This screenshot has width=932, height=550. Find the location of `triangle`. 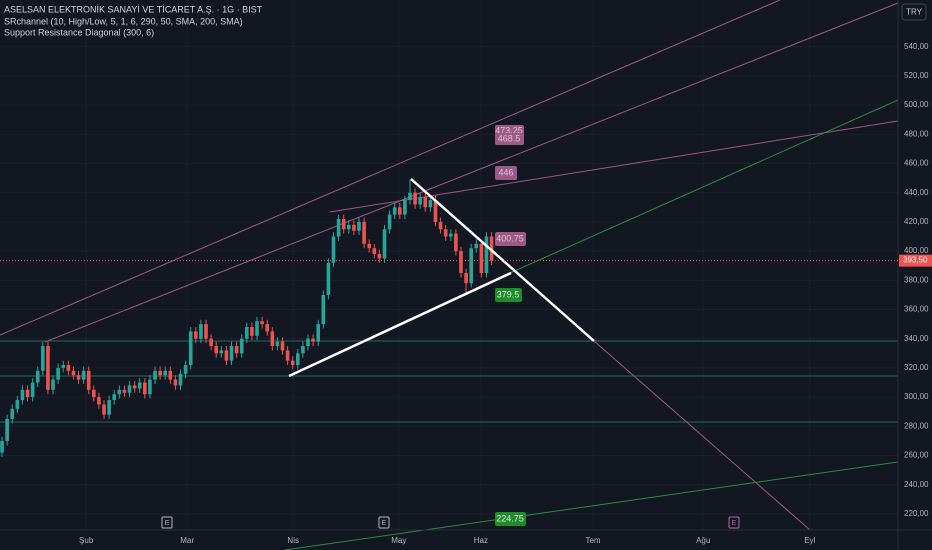

triangle is located at coordinates (441, 278).